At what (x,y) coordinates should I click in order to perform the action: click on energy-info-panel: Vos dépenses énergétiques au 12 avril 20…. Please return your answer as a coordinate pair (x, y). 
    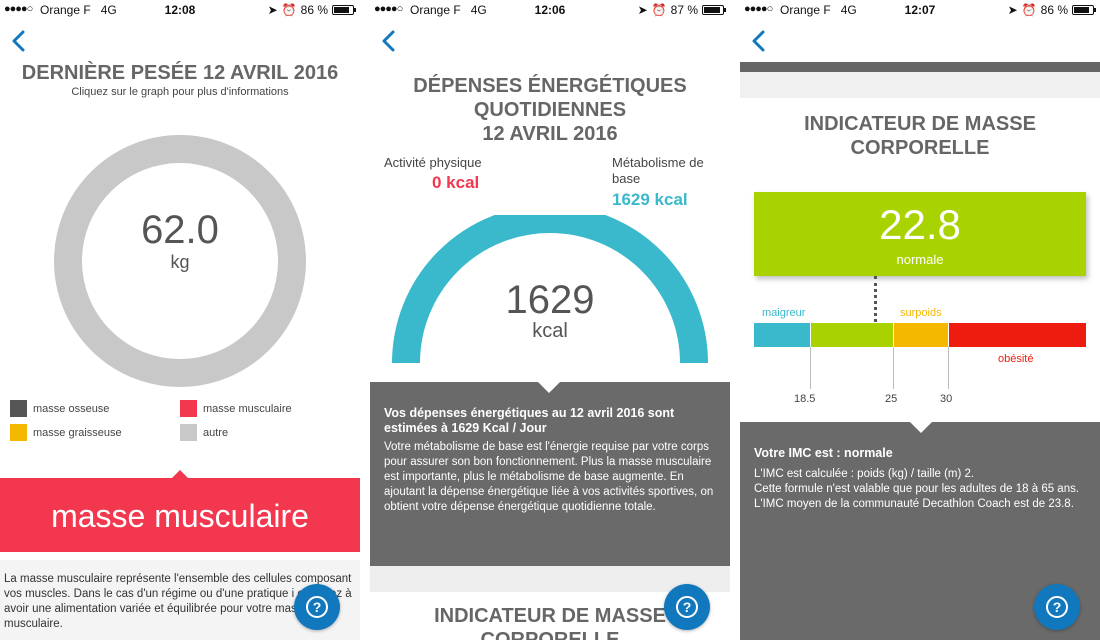
    Looking at the image, I should click on (550, 474).